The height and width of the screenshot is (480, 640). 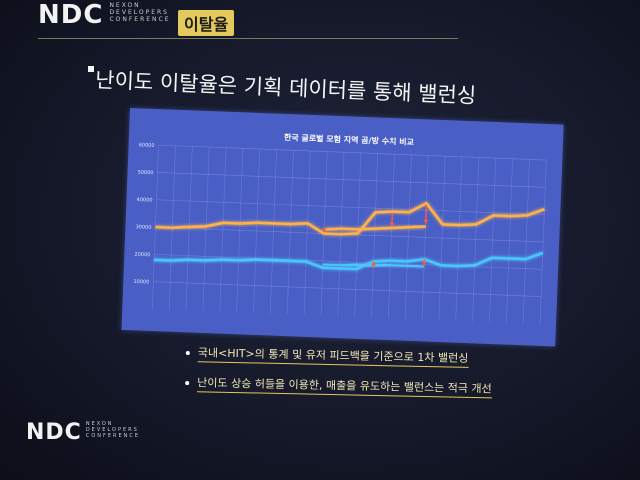 I want to click on ndc-logo-header: NDC NEXON DEVELOPERS CONFERENCE, so click(x=104, y=15).